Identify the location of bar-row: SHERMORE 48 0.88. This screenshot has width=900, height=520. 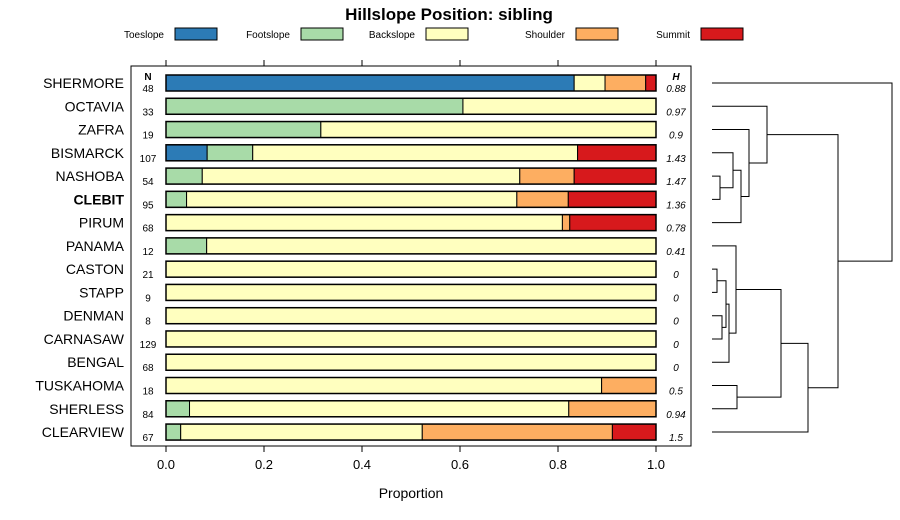
(364, 84).